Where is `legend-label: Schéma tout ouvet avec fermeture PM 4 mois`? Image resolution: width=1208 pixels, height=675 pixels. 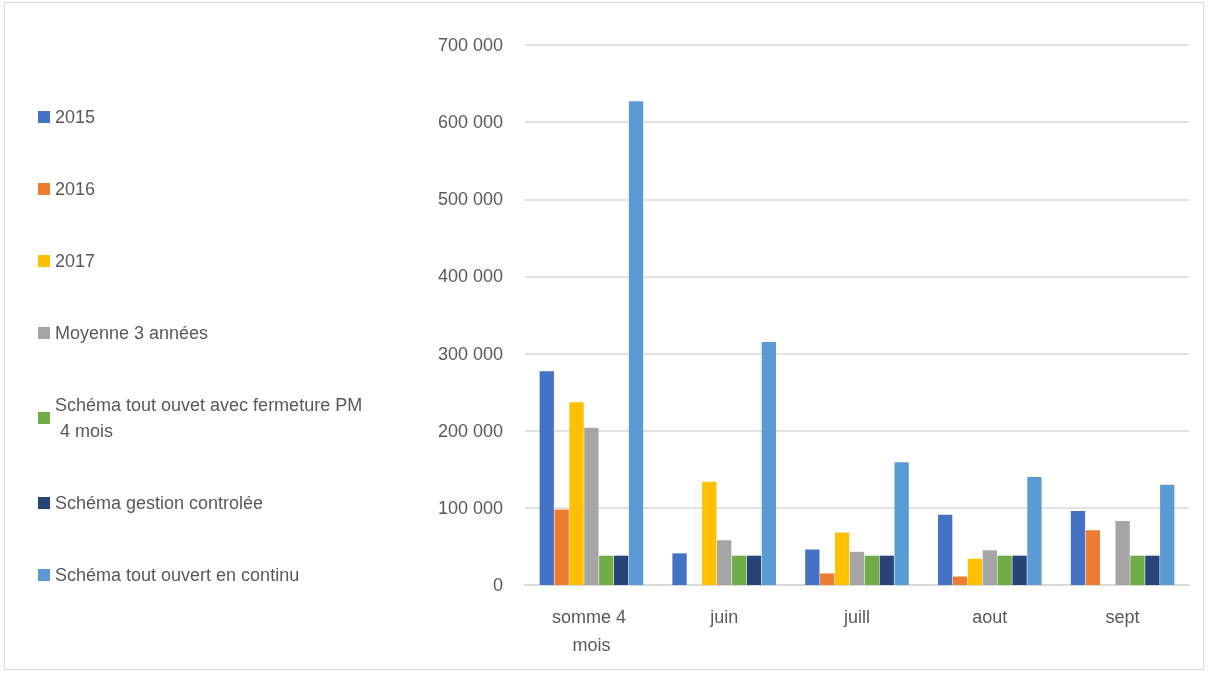 legend-label: Schéma tout ouvet avec fermeture PM 4 mois is located at coordinates (209, 418).